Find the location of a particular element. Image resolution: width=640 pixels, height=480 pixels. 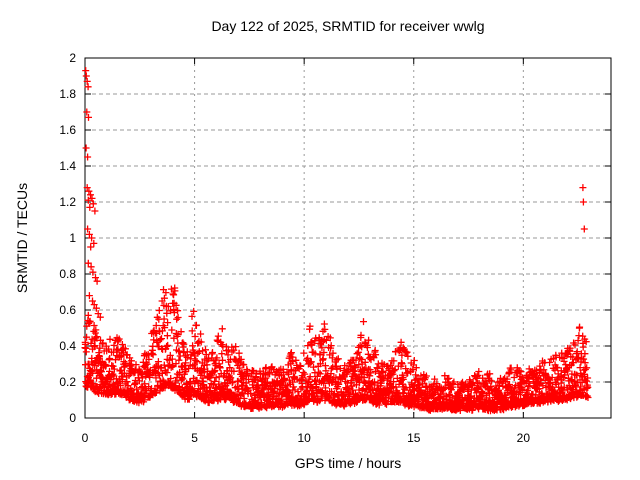

tick-label: 1.4 is located at coordinates (67, 166).